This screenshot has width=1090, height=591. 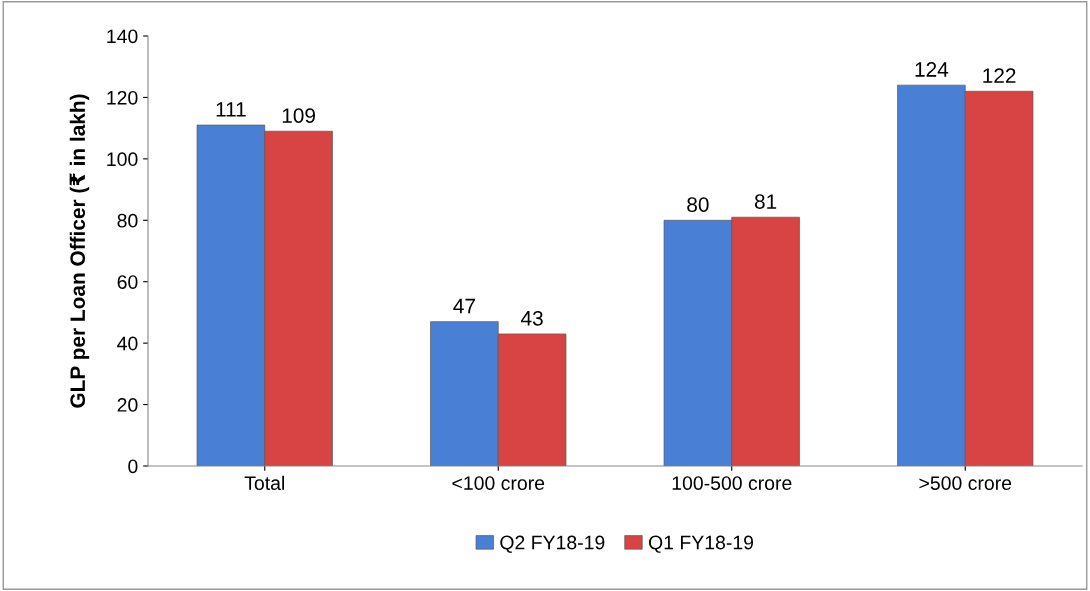 I want to click on y-axis-title: GLP per Loan Officer (₹ in lakh), so click(x=79, y=251).